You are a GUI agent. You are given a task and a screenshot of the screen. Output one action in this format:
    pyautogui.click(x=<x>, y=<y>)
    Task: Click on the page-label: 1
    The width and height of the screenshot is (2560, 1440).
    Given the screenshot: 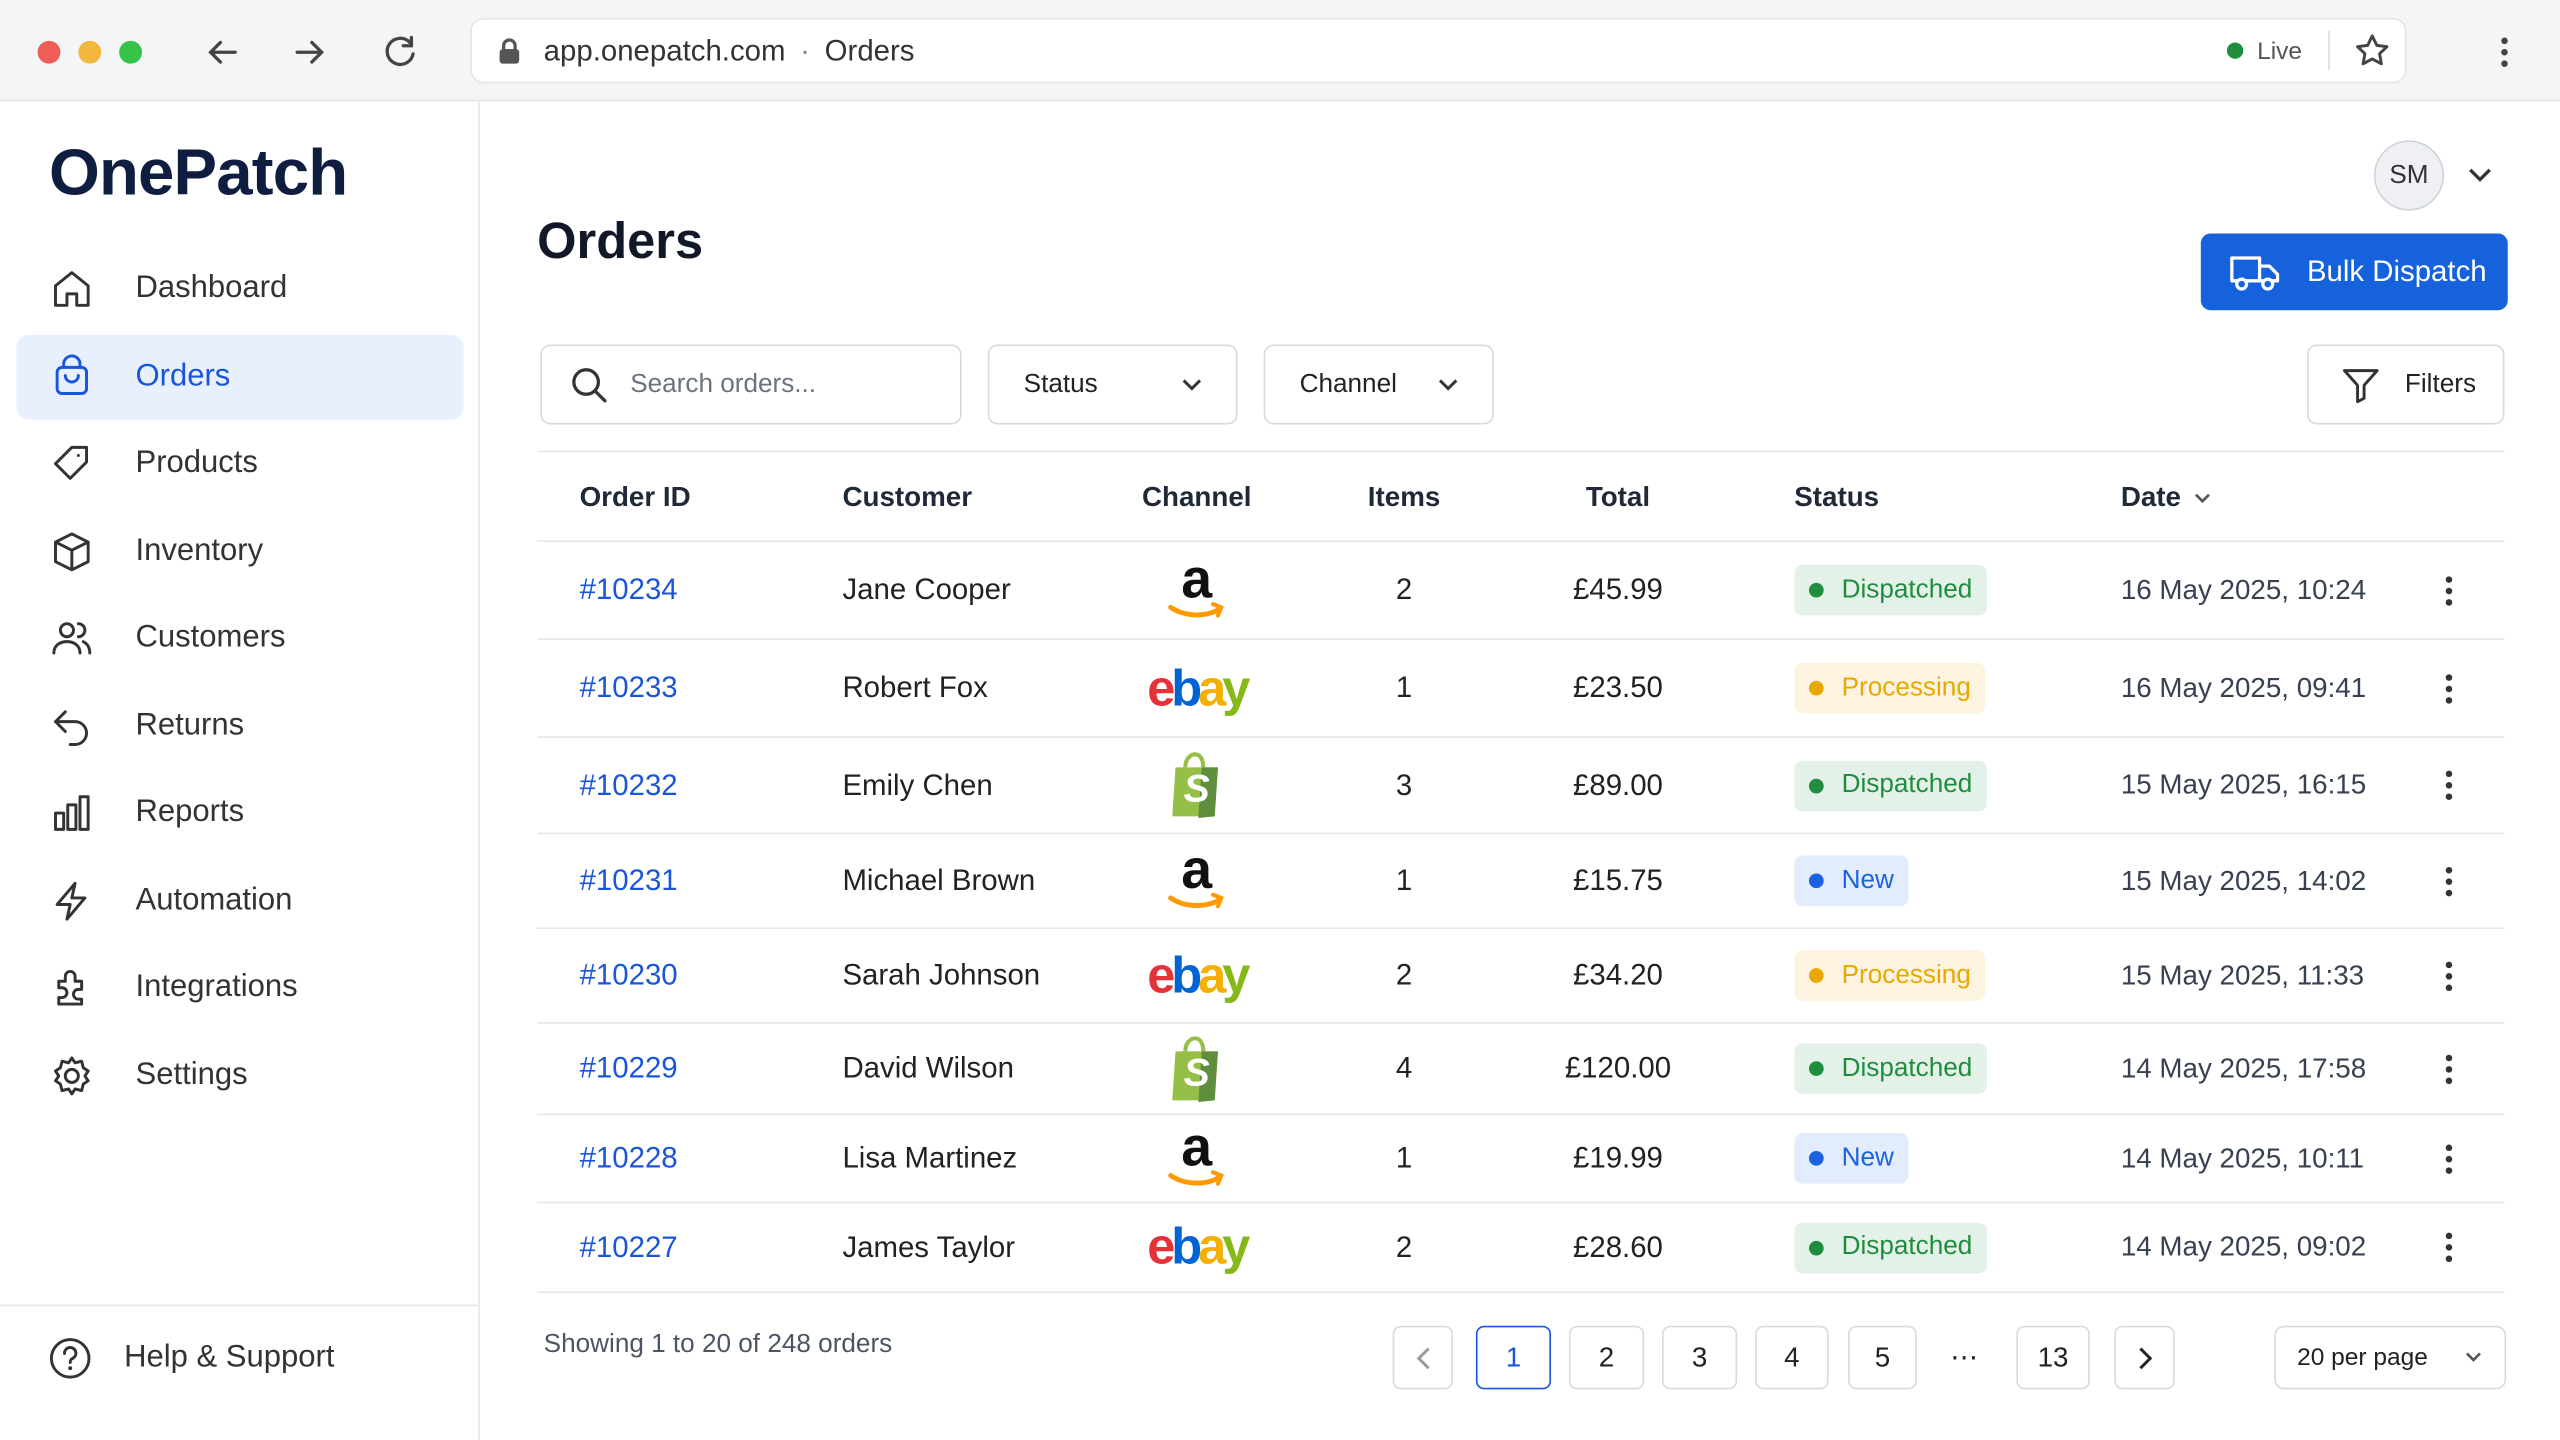 What is the action you would take?
    pyautogui.click(x=1513, y=1357)
    